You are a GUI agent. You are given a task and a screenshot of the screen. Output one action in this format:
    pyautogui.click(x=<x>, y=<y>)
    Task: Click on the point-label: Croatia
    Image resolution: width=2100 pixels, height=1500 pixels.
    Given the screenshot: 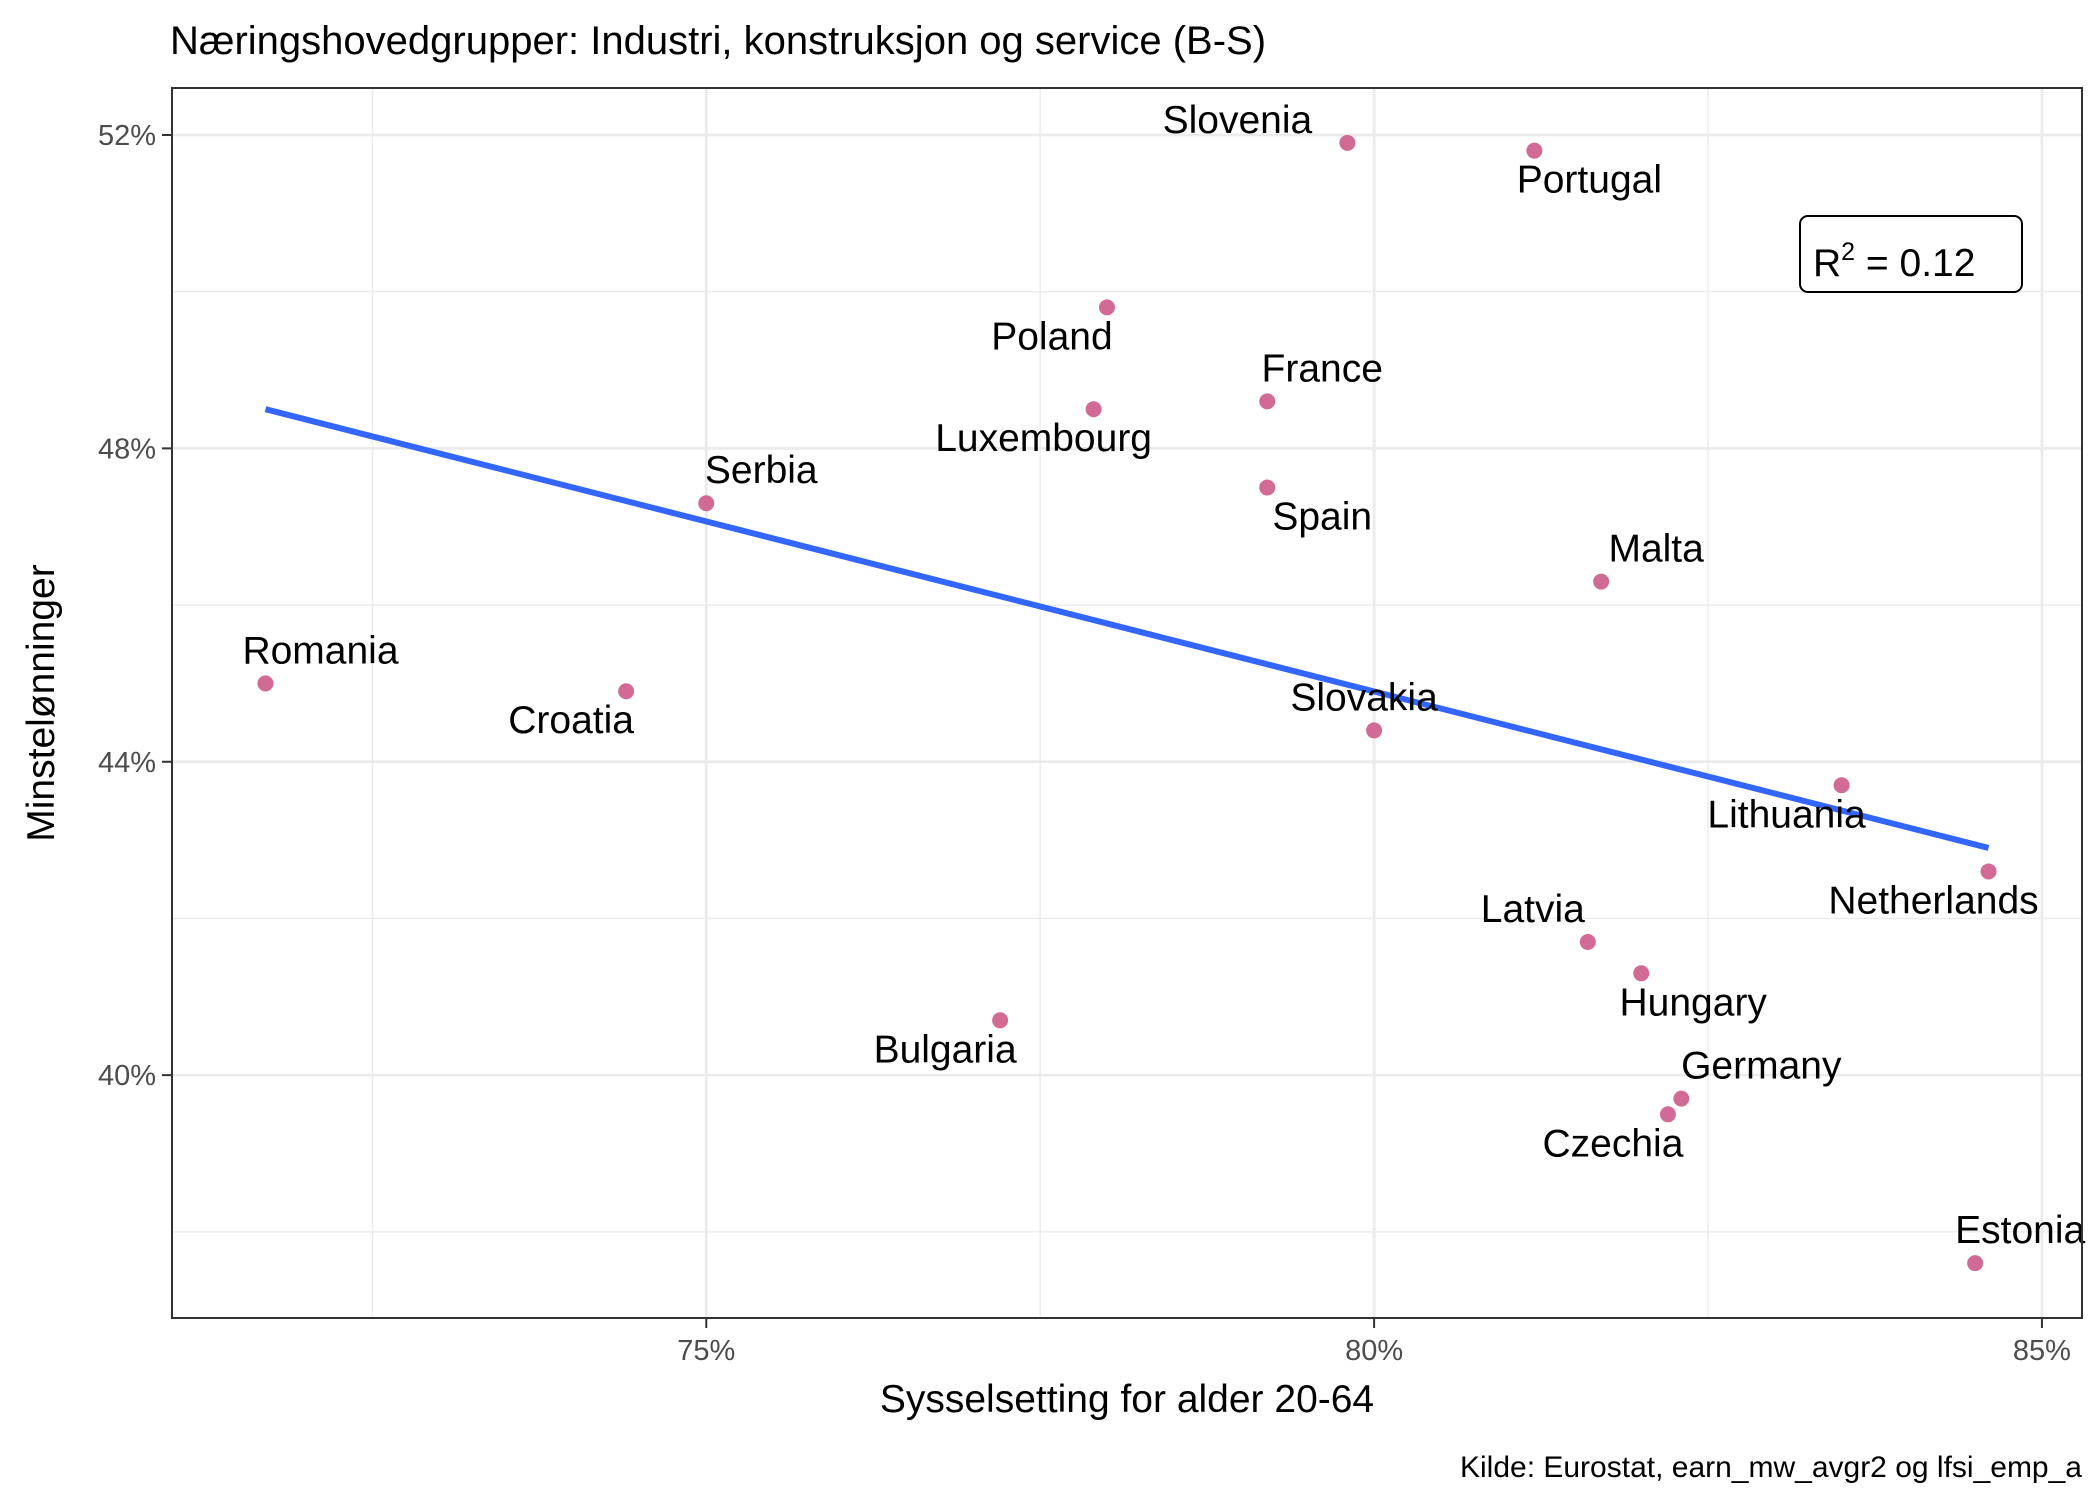 What is the action you would take?
    pyautogui.click(x=571, y=720)
    